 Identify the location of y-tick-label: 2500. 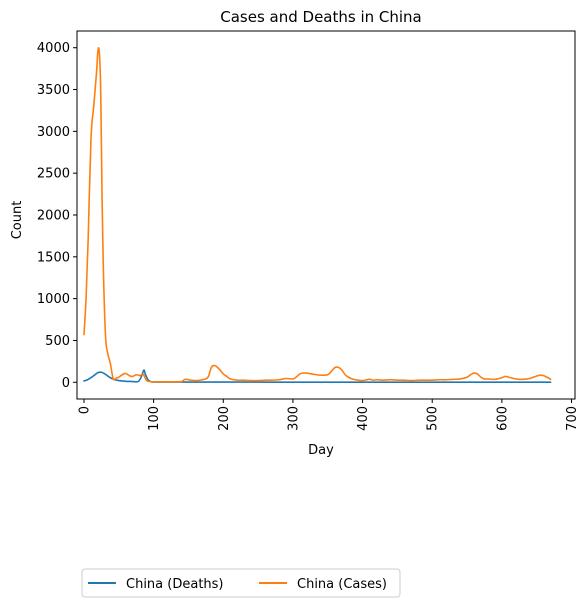
(53, 174).